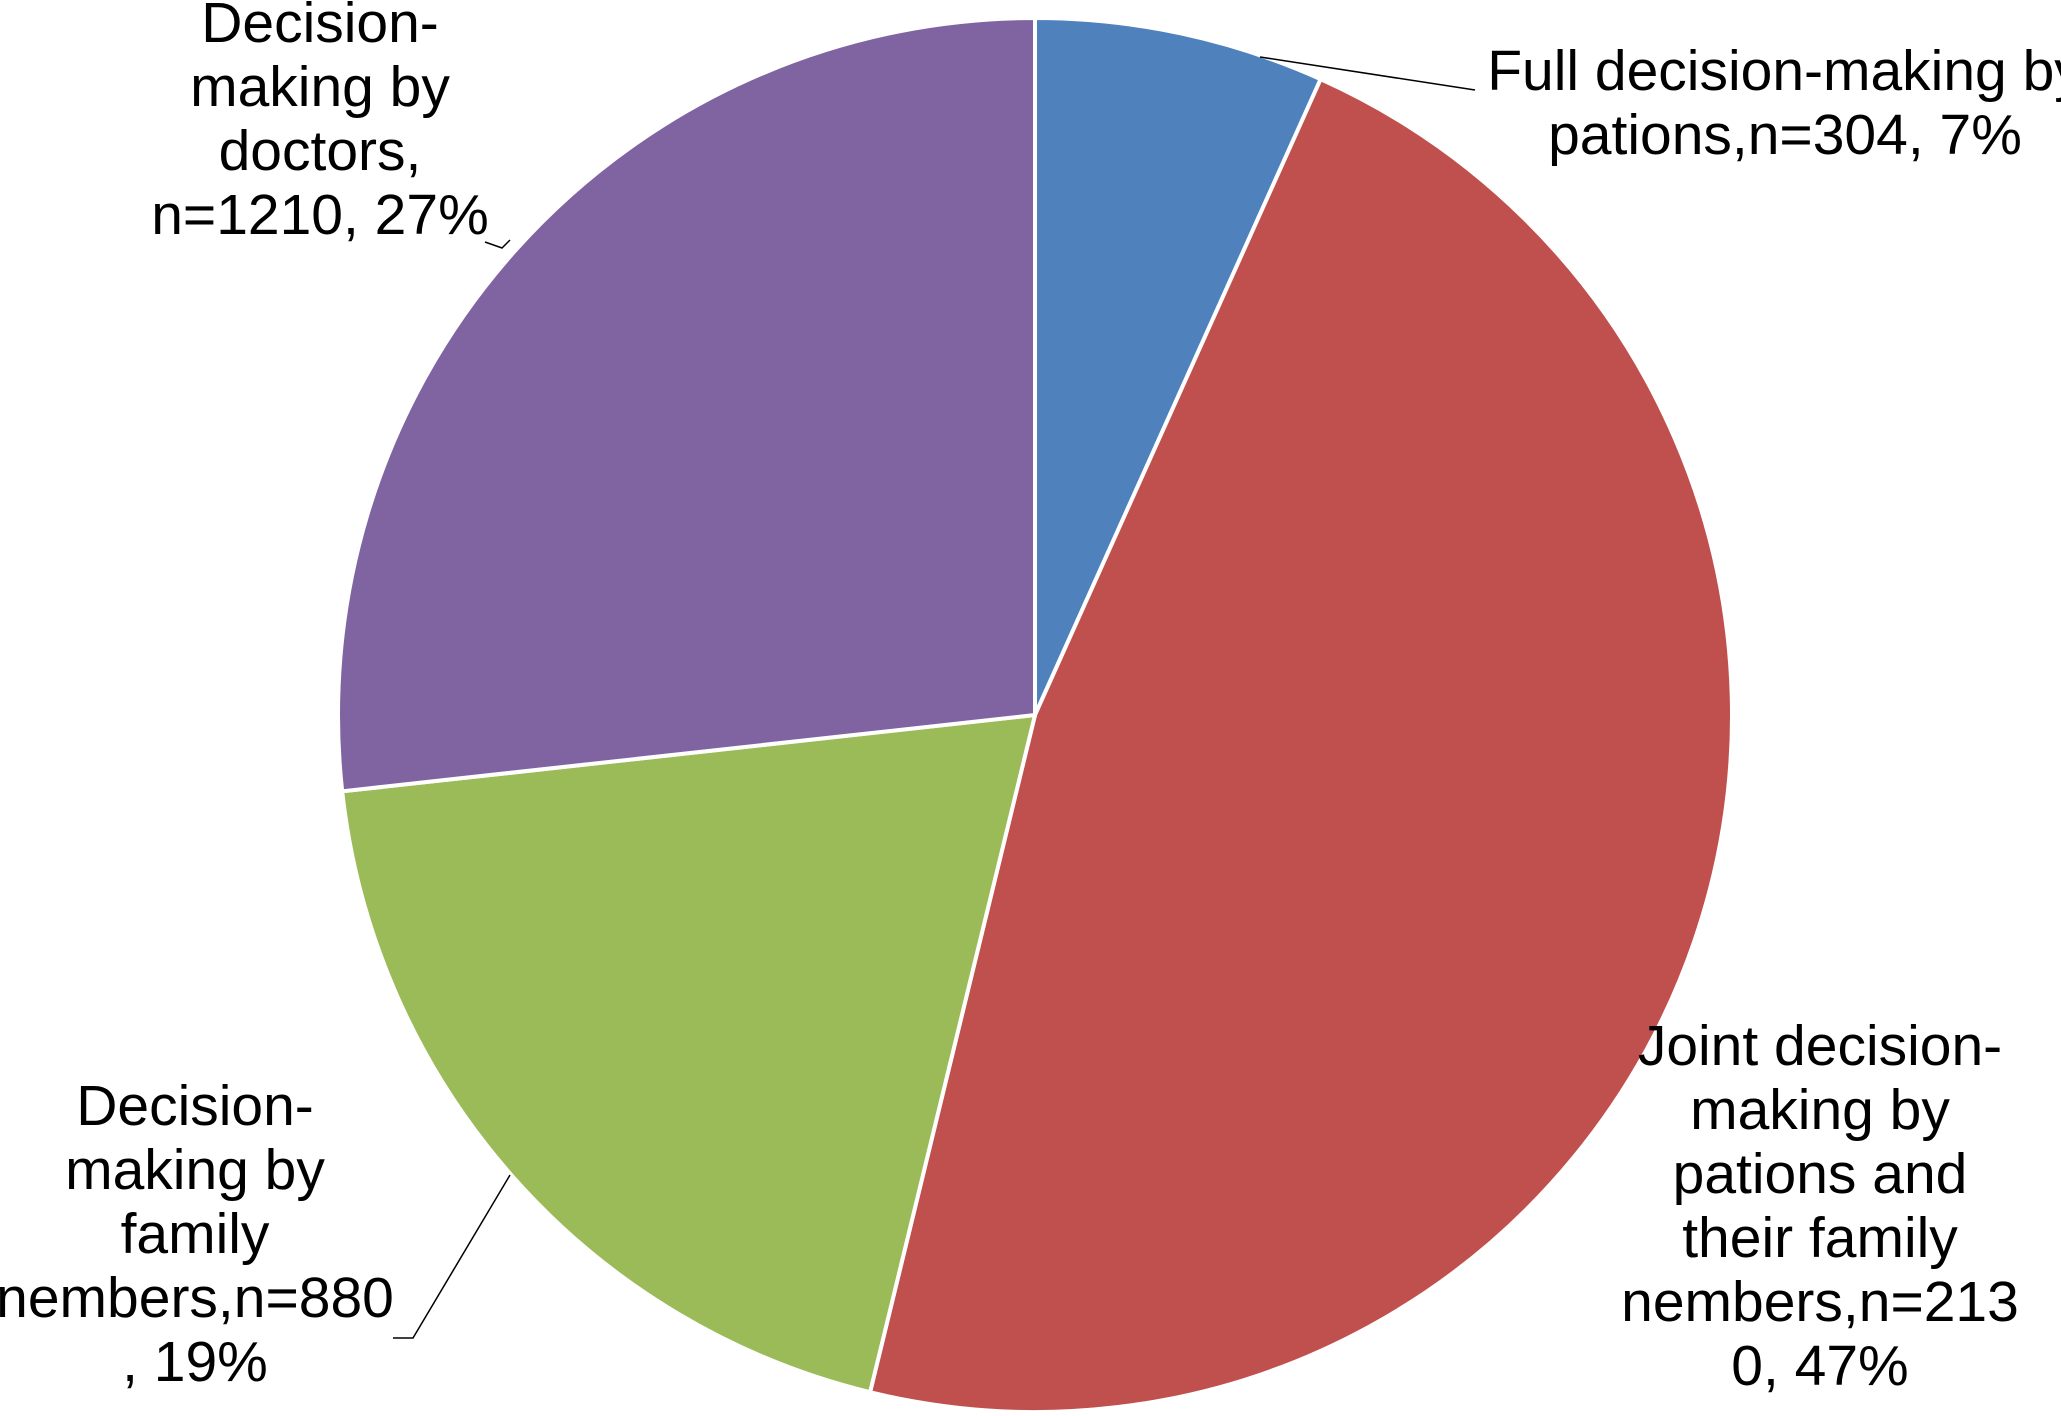  Describe the element at coordinates (1820, 1302) in the screenshot. I see `data-label-line: nembers,n=213` at that location.